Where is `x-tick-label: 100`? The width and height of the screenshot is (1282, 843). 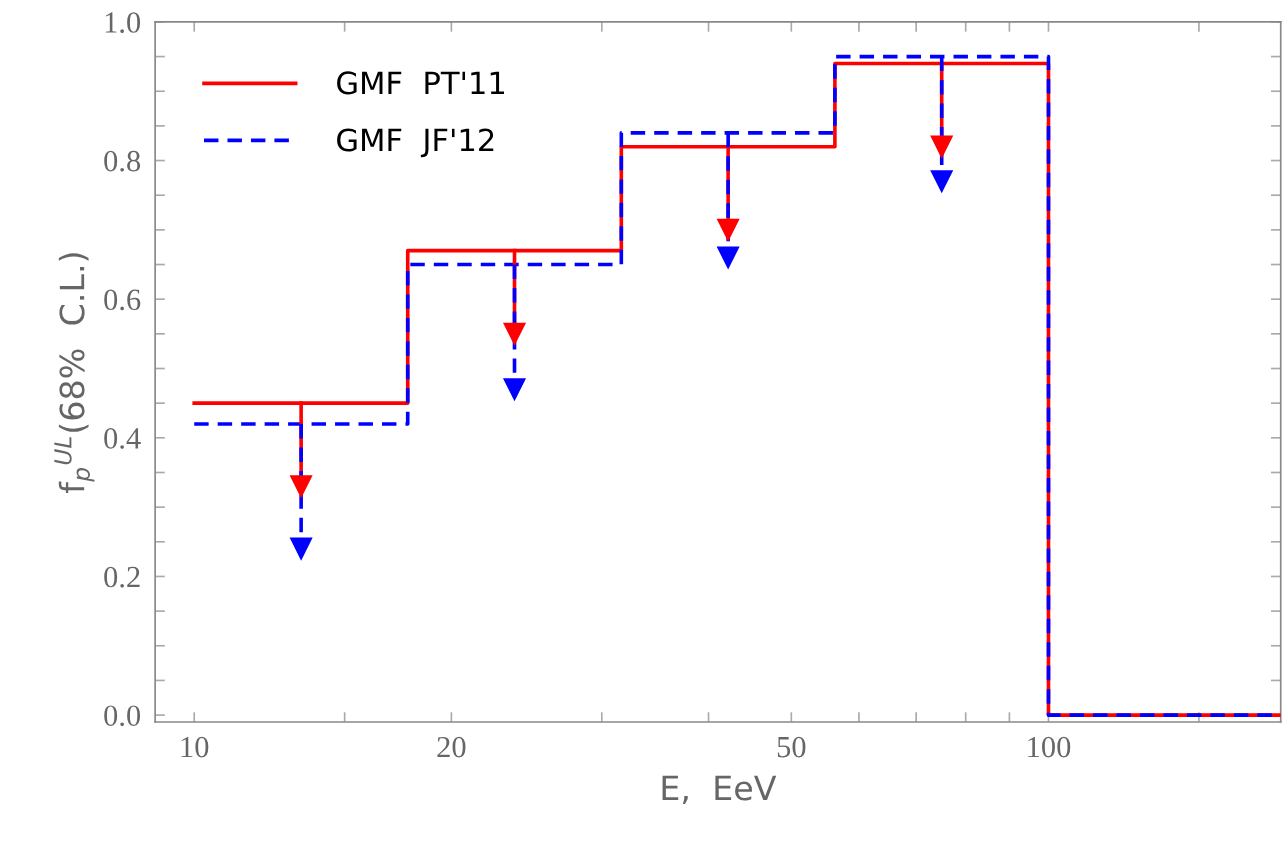
x-tick-label: 100 is located at coordinates (1049, 747).